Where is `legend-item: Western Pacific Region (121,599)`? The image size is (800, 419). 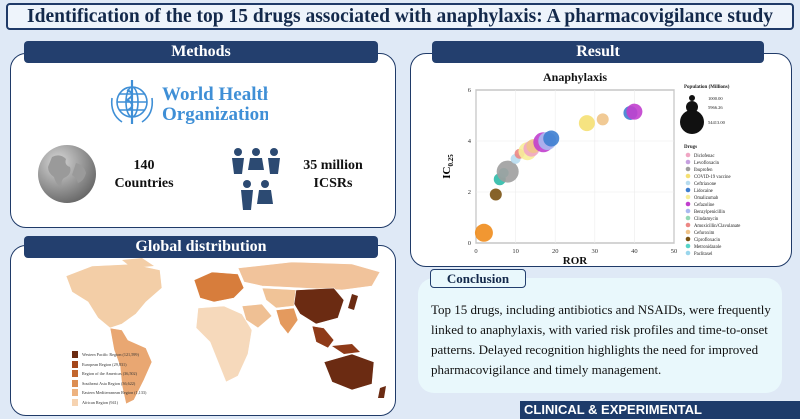 legend-item: Western Pacific Region (121,599) is located at coordinates (109, 354).